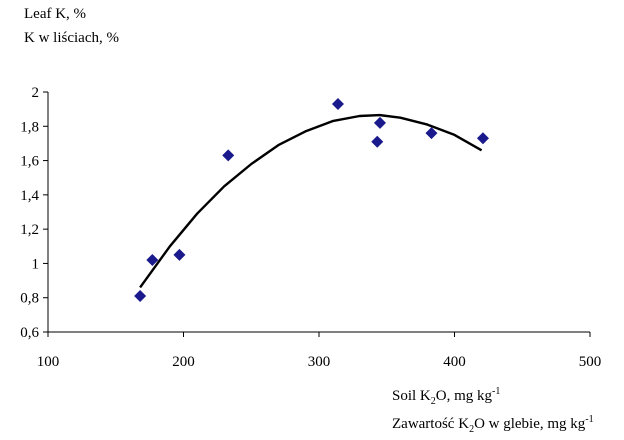 The width and height of the screenshot is (624, 440). Describe the element at coordinates (48, 362) in the screenshot. I see `x-tick-label: 100` at that location.